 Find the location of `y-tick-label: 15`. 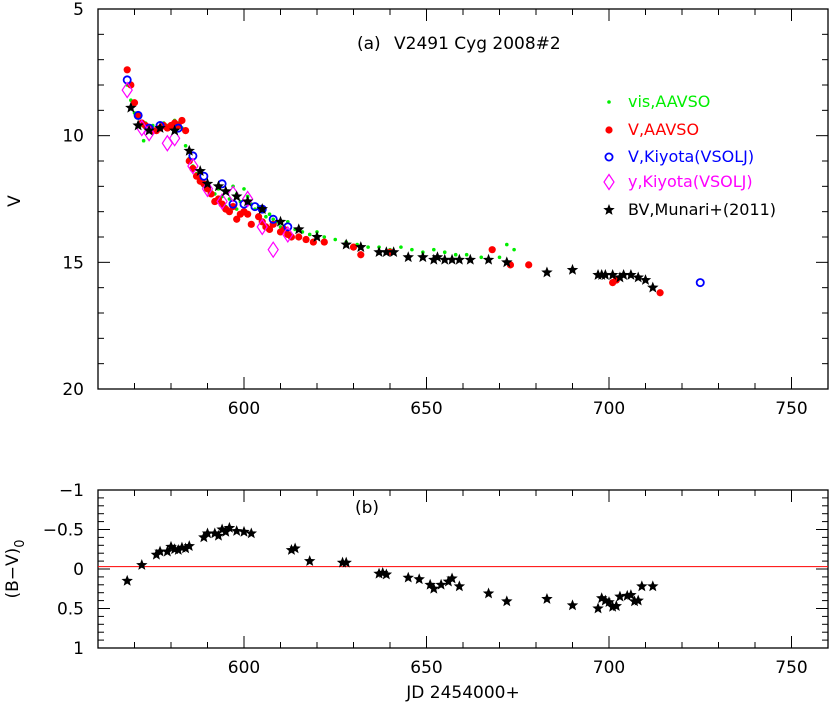

y-tick-label: 15 is located at coordinates (73, 263).